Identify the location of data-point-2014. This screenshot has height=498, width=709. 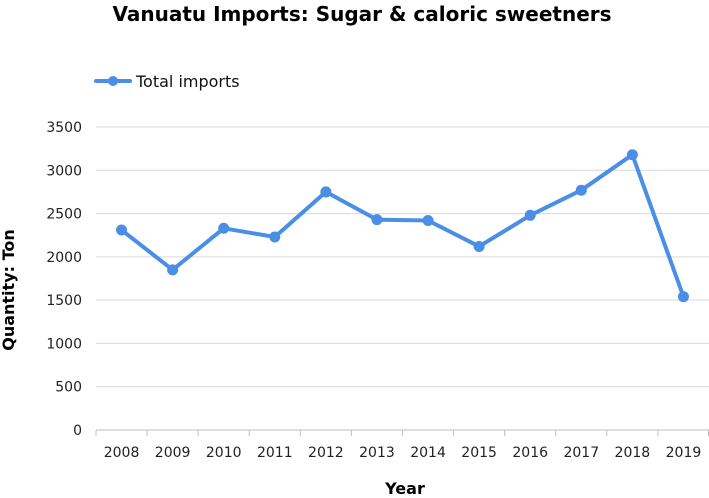
(428, 220).